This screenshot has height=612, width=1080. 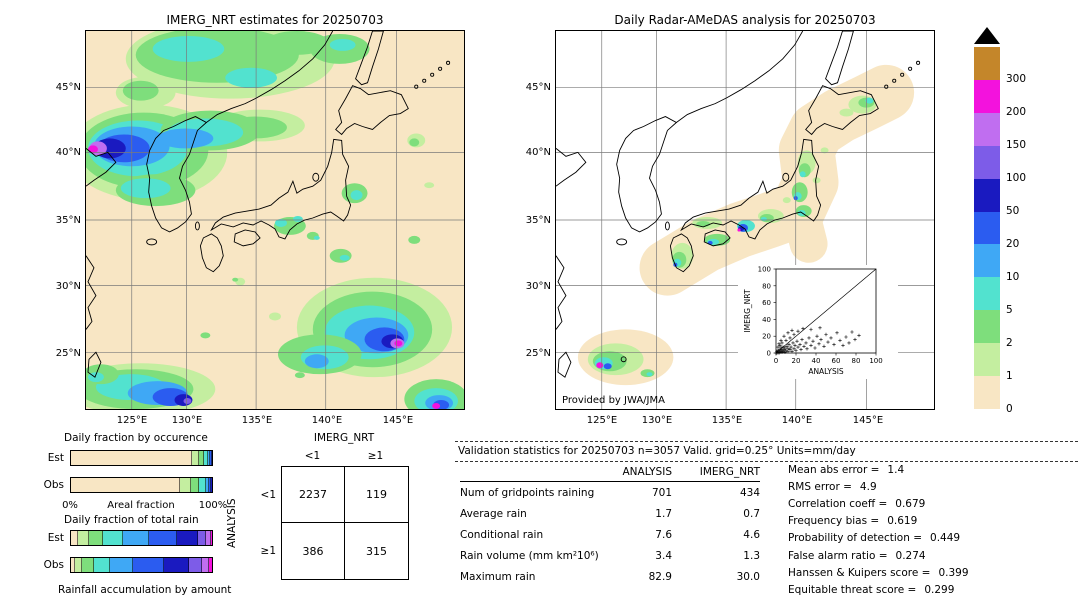 What do you see at coordinates (769, 354) in the screenshot?
I see `svg-text: 0` at bounding box center [769, 354].